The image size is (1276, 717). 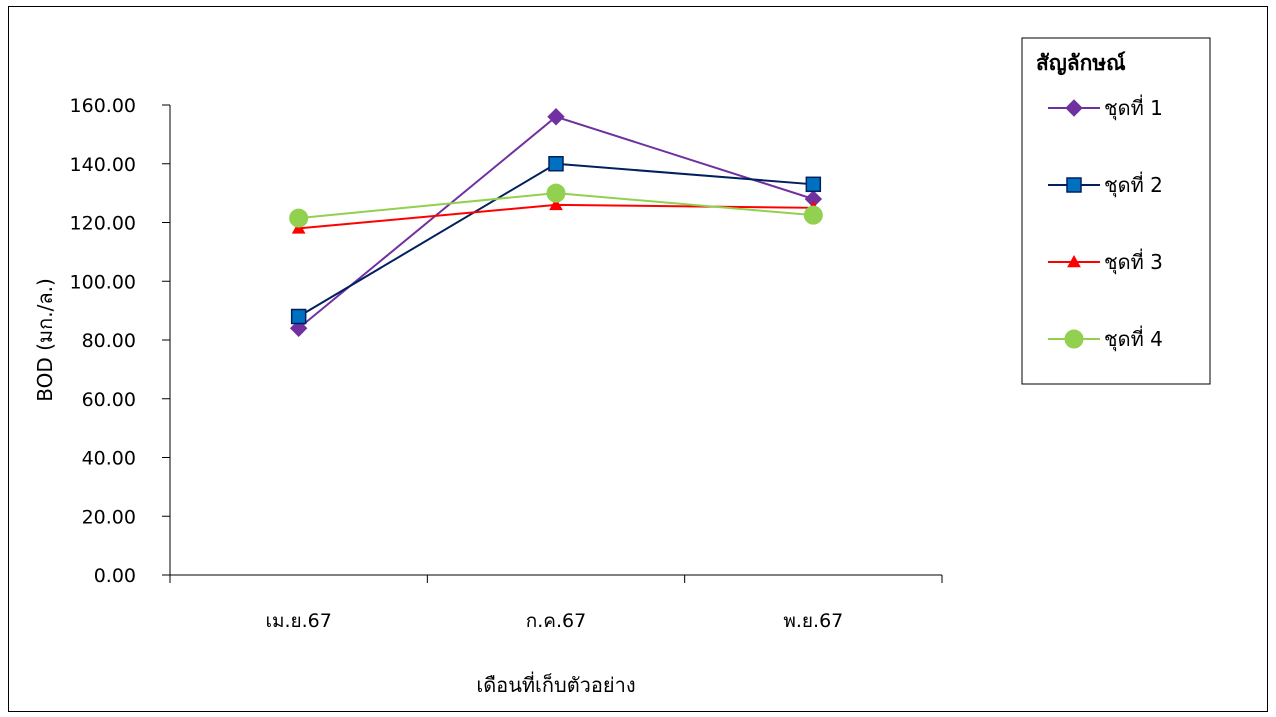 I want to click on legend-item: ชุดที่ 4, so click(x=1105, y=338).